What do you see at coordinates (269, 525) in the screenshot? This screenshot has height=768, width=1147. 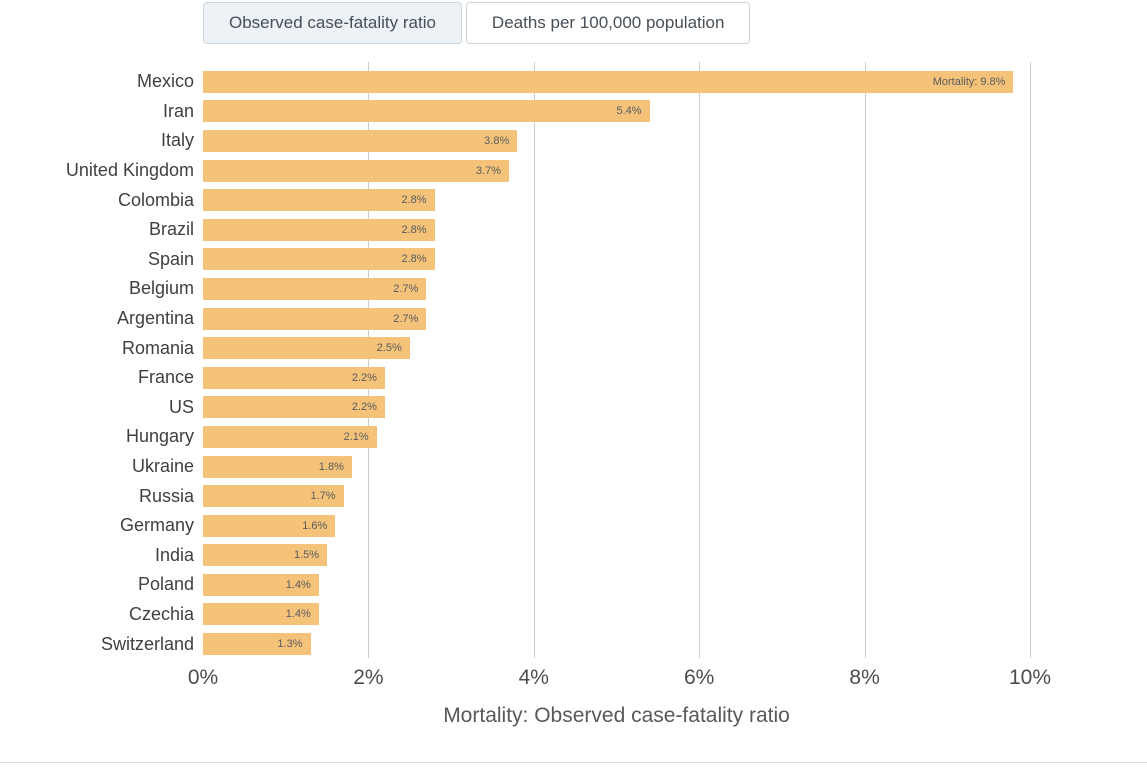 I see `bar: 1.6%` at bounding box center [269, 525].